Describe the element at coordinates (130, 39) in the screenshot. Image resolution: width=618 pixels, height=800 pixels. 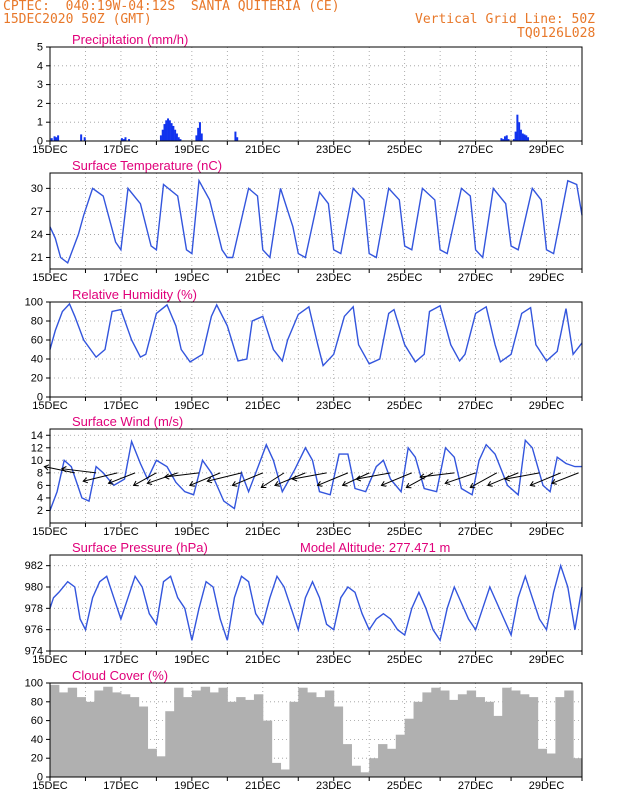
I see `precip-title: Precipitation (mm/h)` at that location.